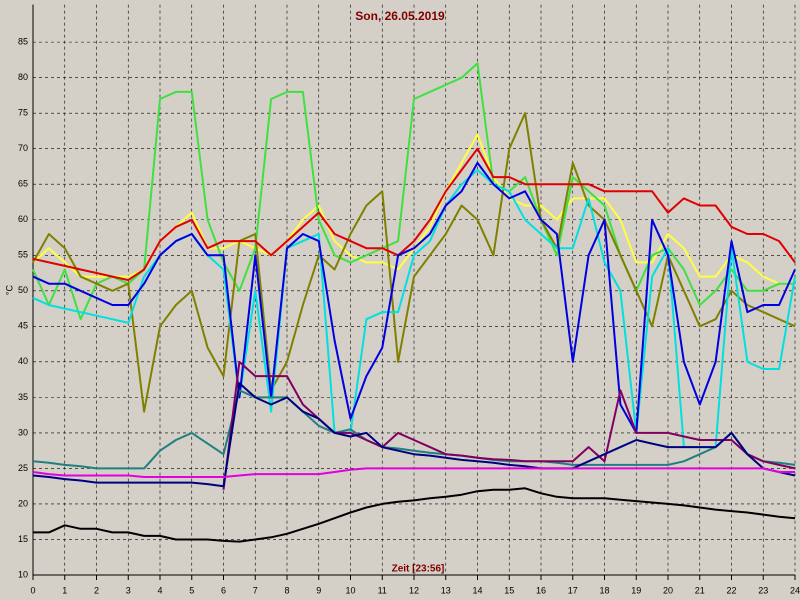 Image resolution: width=800 pixels, height=600 pixels. I want to click on y-tick-label: 55, so click(23, 255).